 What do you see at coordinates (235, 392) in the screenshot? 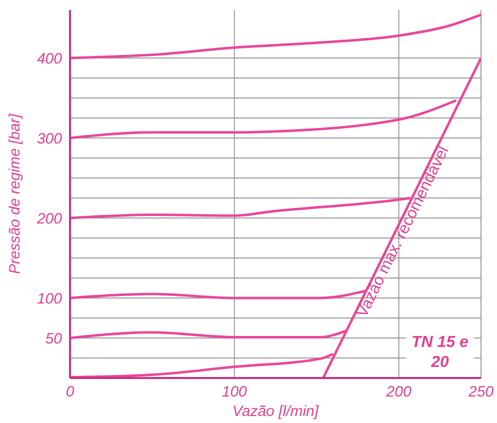
I see `x-tick-label: 100` at bounding box center [235, 392].